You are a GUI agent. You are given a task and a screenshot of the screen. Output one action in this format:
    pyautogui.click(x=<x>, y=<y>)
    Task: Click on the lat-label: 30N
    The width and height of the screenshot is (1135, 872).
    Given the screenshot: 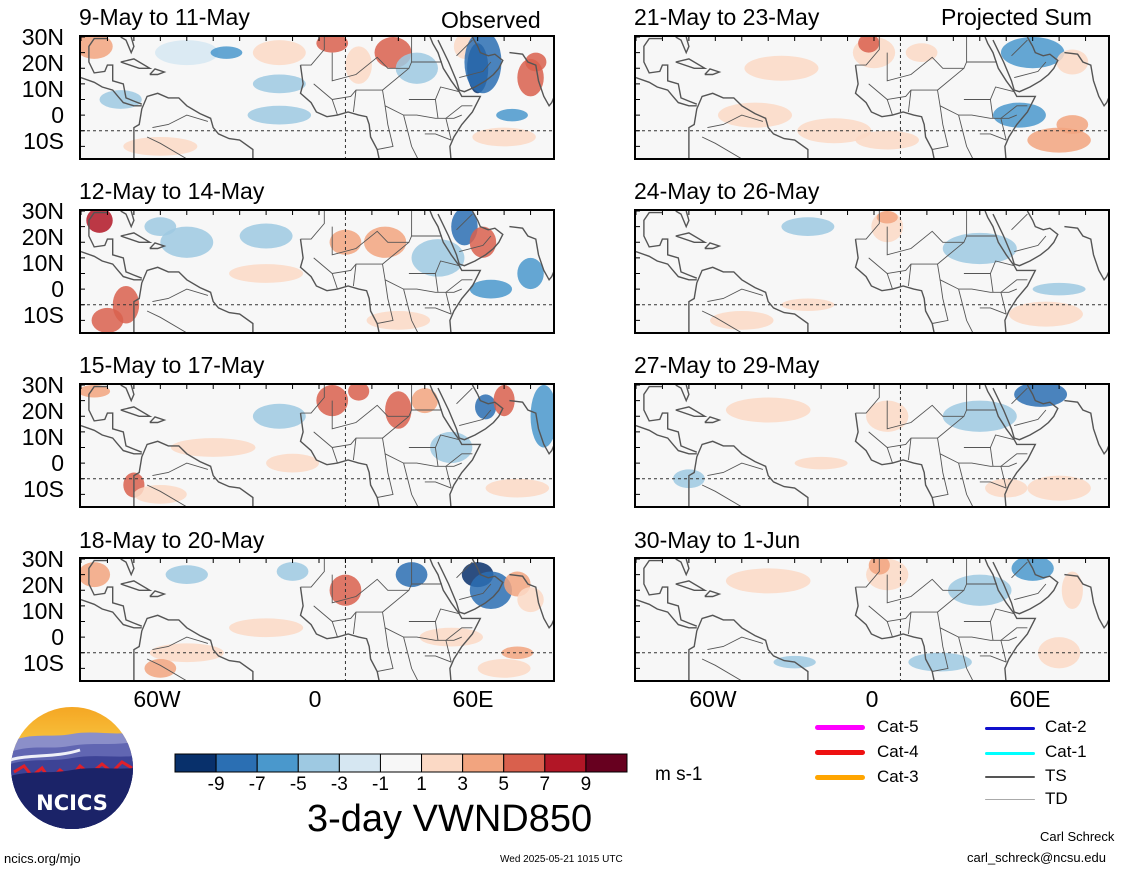 What is the action you would take?
    pyautogui.click(x=42, y=37)
    